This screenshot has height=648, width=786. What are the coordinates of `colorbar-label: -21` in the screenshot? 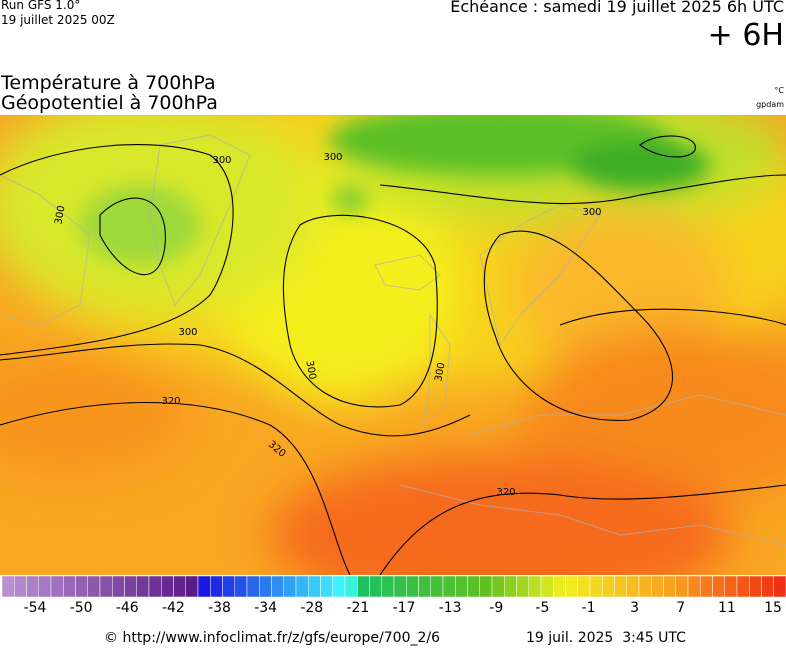 It's located at (357, 608).